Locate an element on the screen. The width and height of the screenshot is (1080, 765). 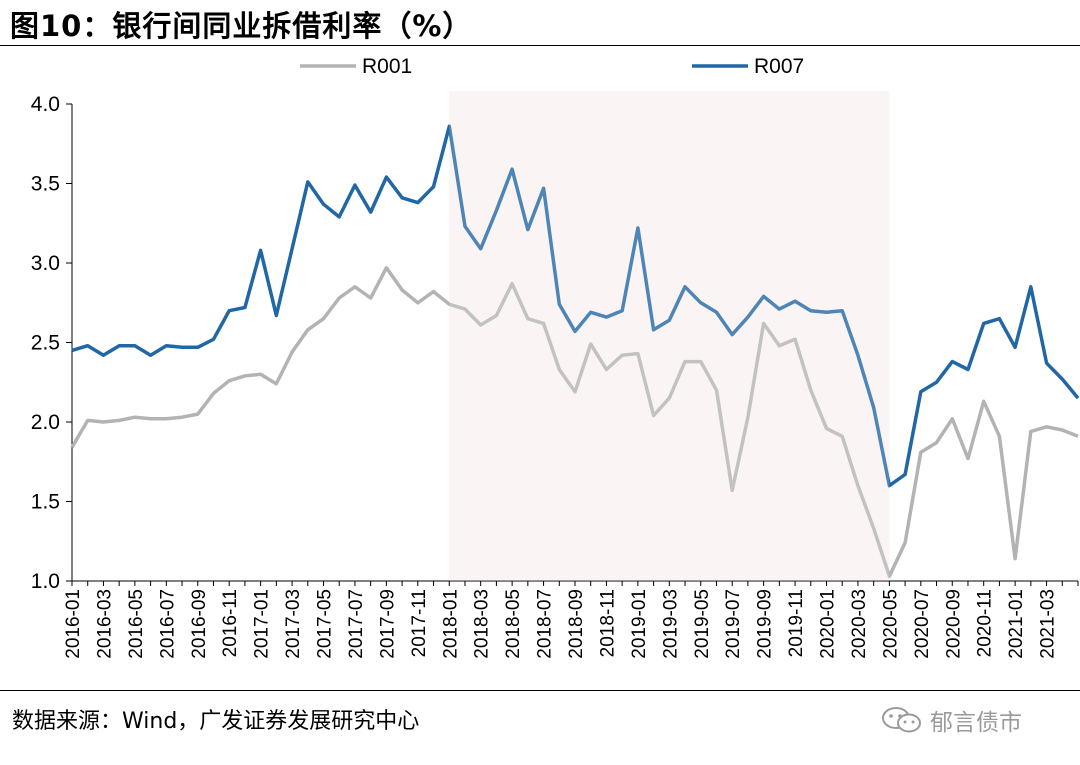
x-tick-label: 2016-05 is located at coordinates (136, 624).